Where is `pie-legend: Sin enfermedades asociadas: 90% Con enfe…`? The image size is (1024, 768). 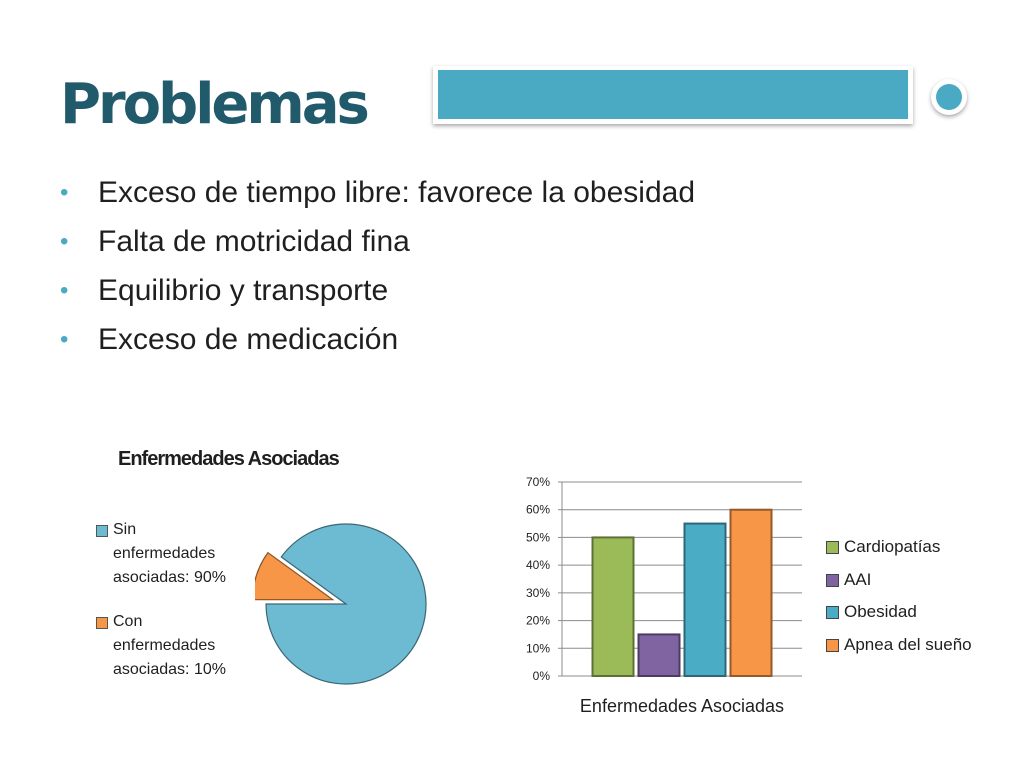
pie-legend: Sin enfermedades asociadas: 90% Con enfe… is located at coordinates (181, 610).